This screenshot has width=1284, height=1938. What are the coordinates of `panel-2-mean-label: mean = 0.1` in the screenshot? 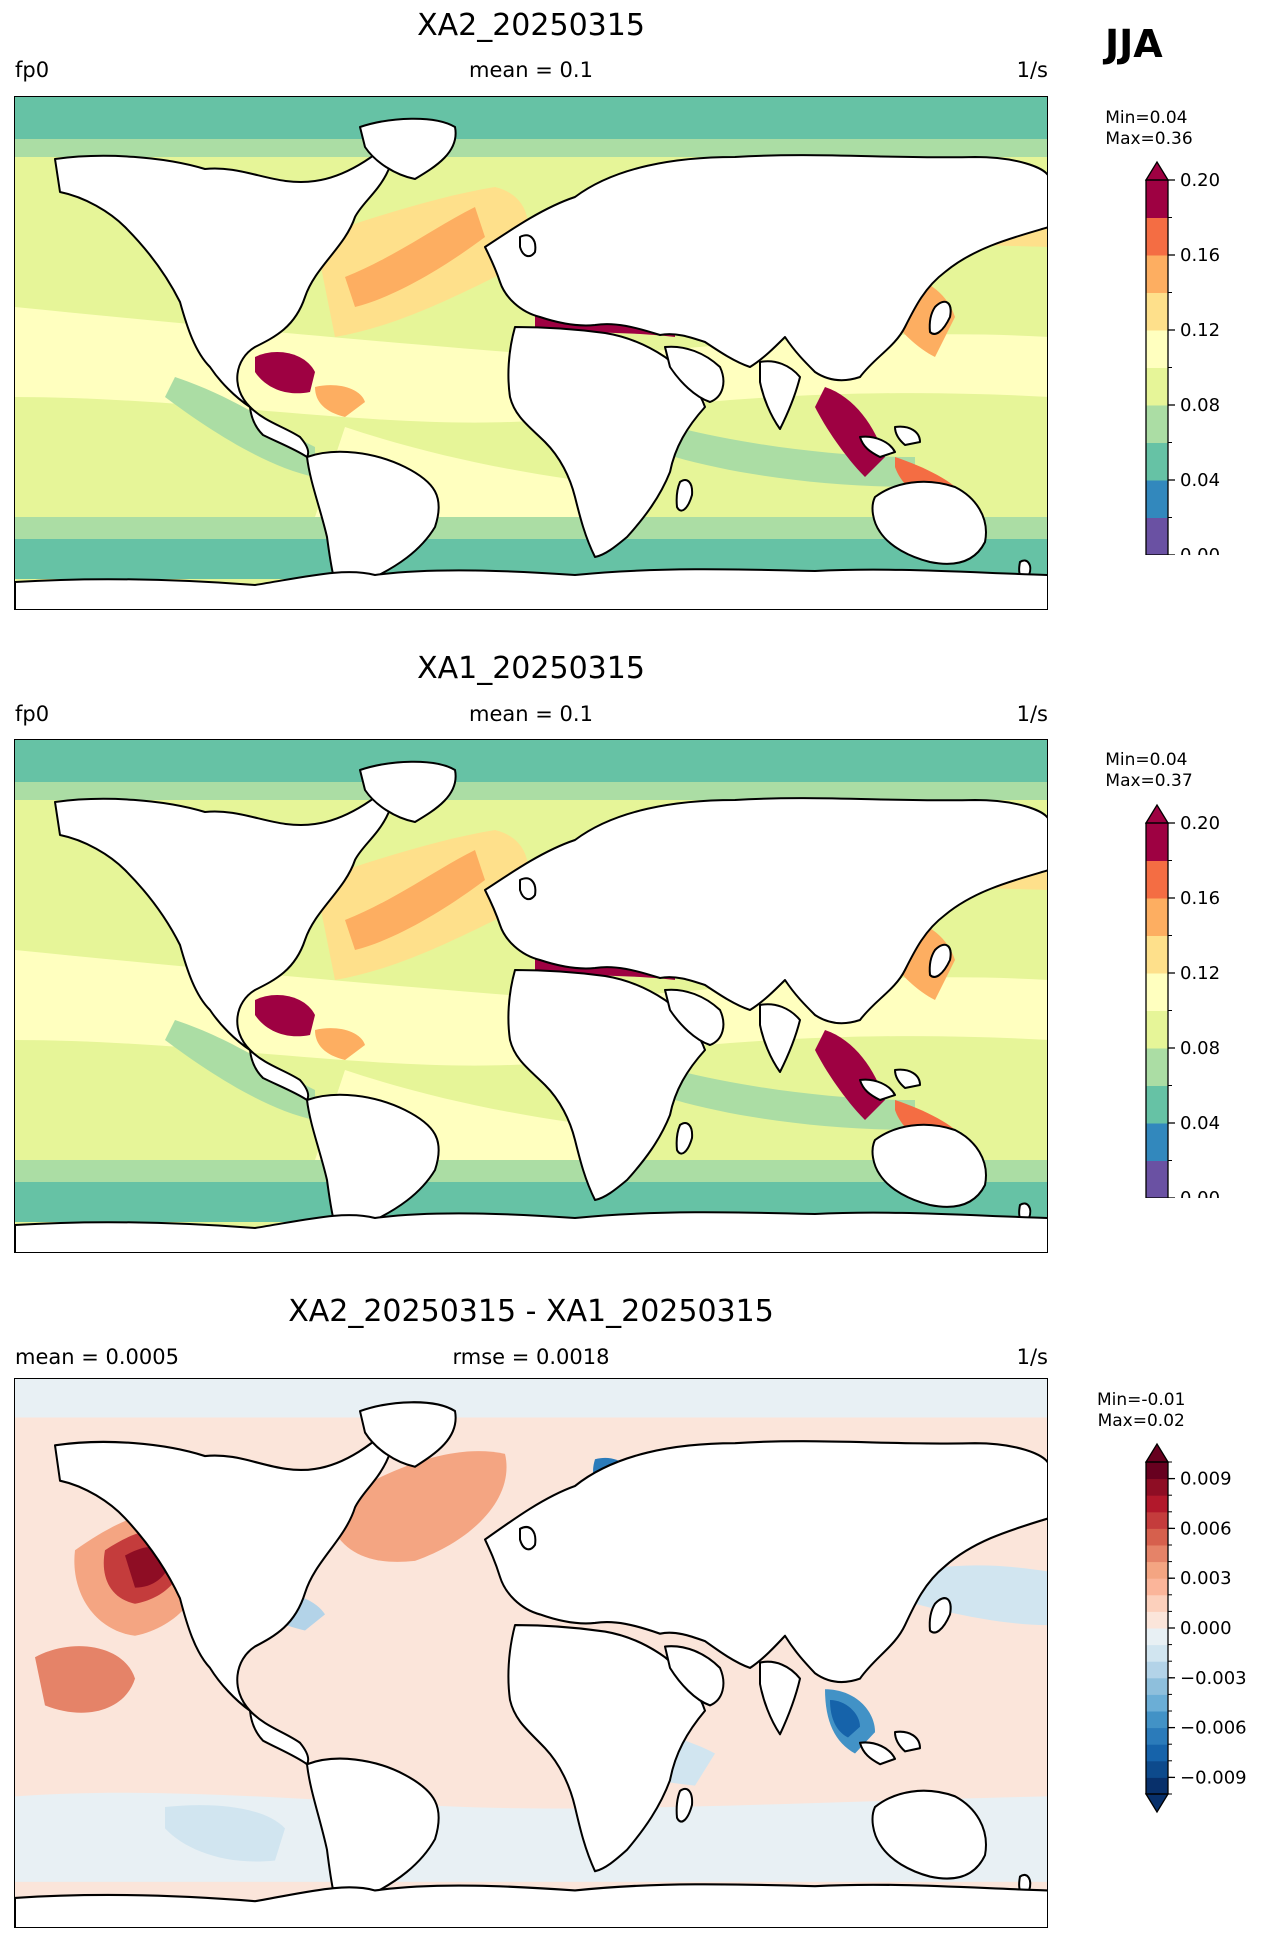 It's located at (531, 714).